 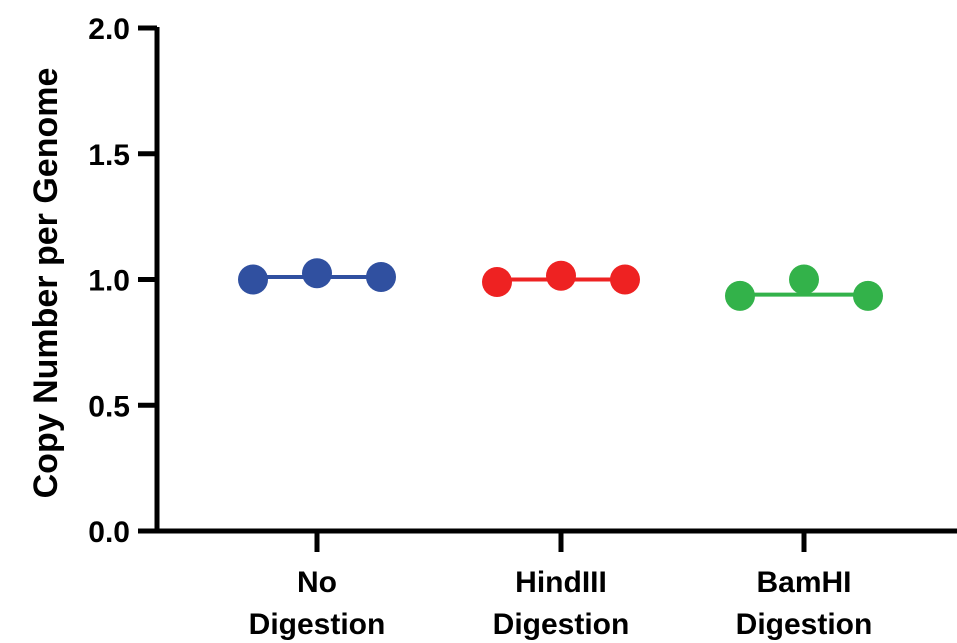 What do you see at coordinates (109, 155) in the screenshot?
I see `y-tick-label: 1.5` at bounding box center [109, 155].